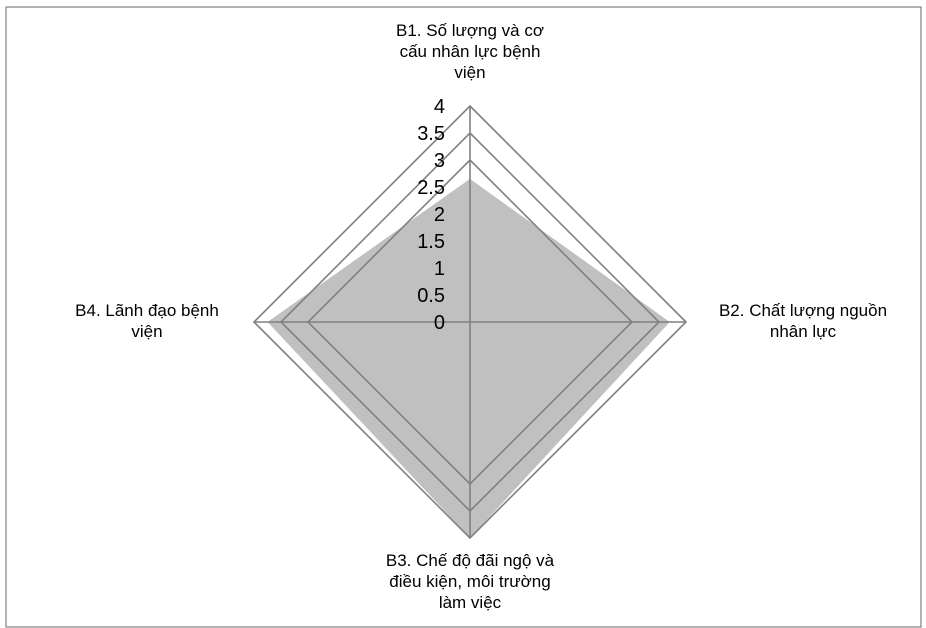 Image resolution: width=926 pixels, height=628 pixels. What do you see at coordinates (803, 321) in the screenshot?
I see `category-label: B2. Chất lượng nguồn nhân lực` at bounding box center [803, 321].